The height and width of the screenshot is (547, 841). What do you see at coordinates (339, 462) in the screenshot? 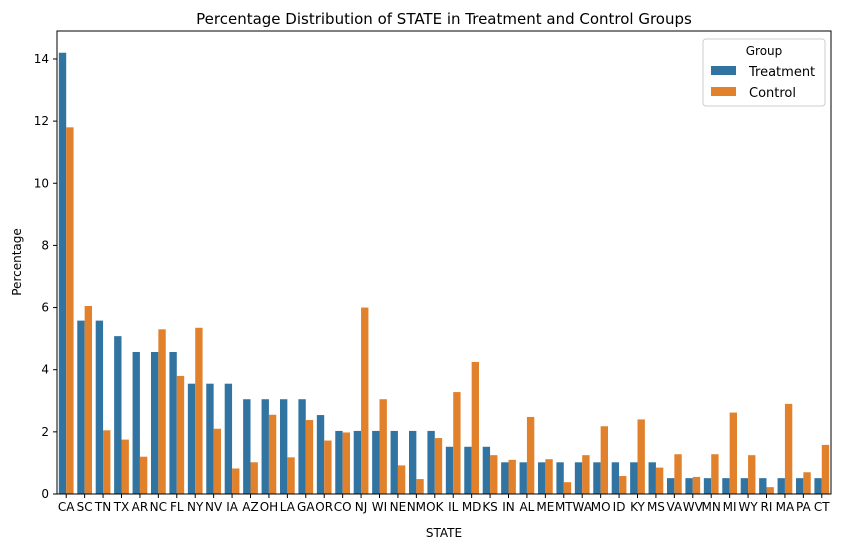
I see `bar-treatment-co` at bounding box center [339, 462].